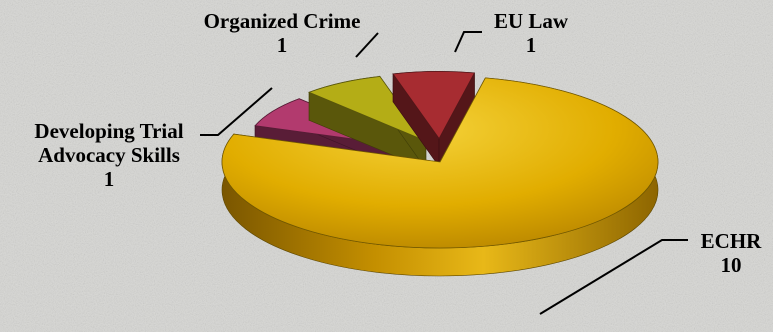 The image size is (773, 332). What do you see at coordinates (368, 109) in the screenshot?
I see `slice-organized-crime` at bounding box center [368, 109].